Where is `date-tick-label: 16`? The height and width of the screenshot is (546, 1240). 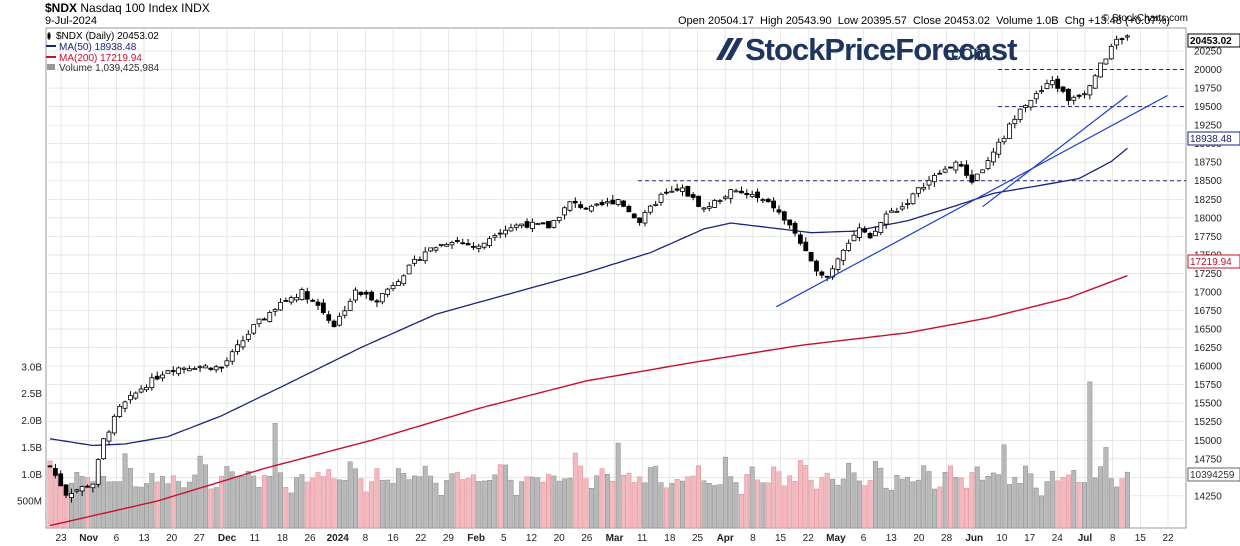
date-tick-label: 16 is located at coordinates (394, 538).